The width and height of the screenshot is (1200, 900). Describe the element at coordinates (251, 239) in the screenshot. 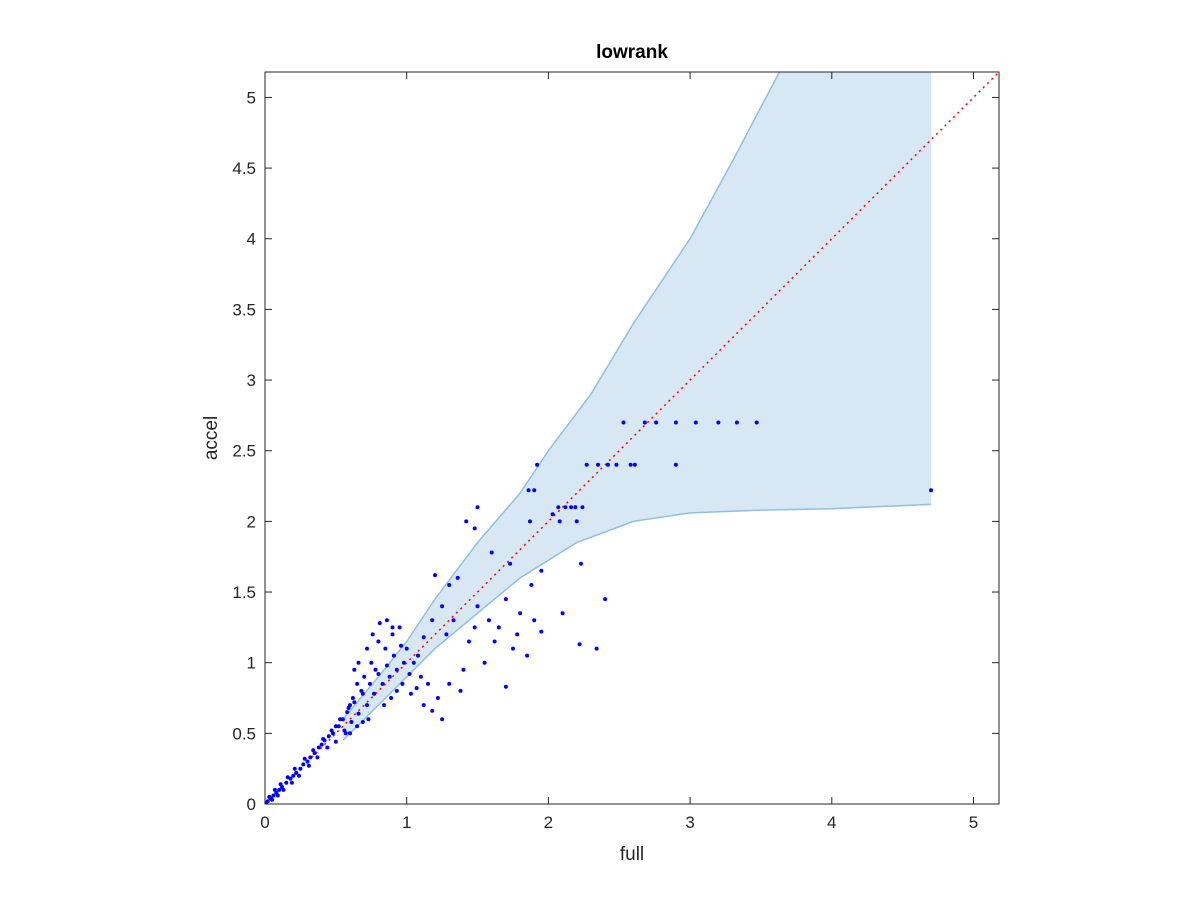

I see `y-tick-label: 4` at that location.